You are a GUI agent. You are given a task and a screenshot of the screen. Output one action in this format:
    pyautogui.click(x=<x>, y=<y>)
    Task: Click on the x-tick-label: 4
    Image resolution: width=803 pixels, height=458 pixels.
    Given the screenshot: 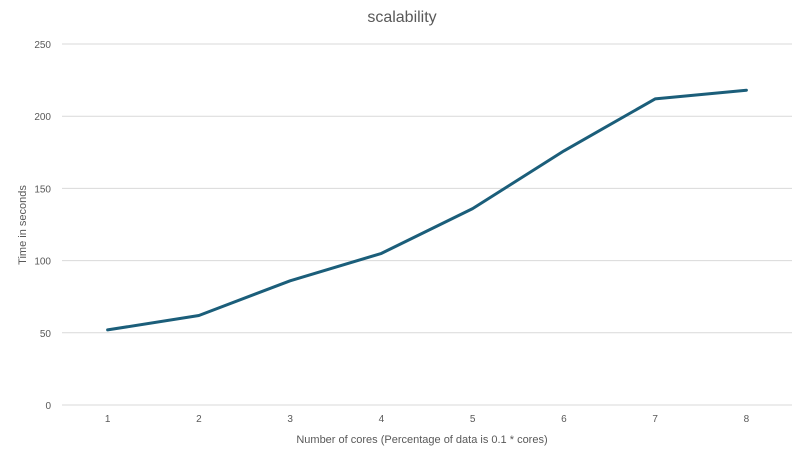 What is the action you would take?
    pyautogui.click(x=382, y=419)
    